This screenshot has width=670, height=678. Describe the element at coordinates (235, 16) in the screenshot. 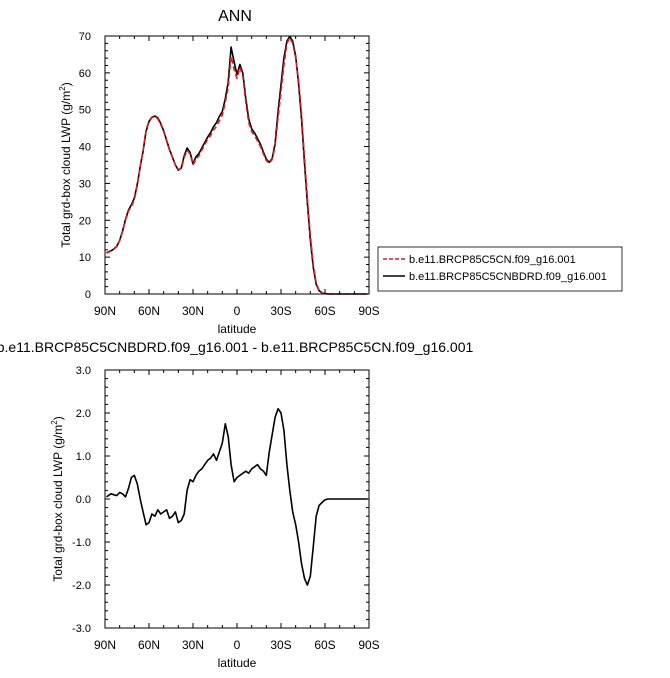

I see `top-title: ANN` at that location.